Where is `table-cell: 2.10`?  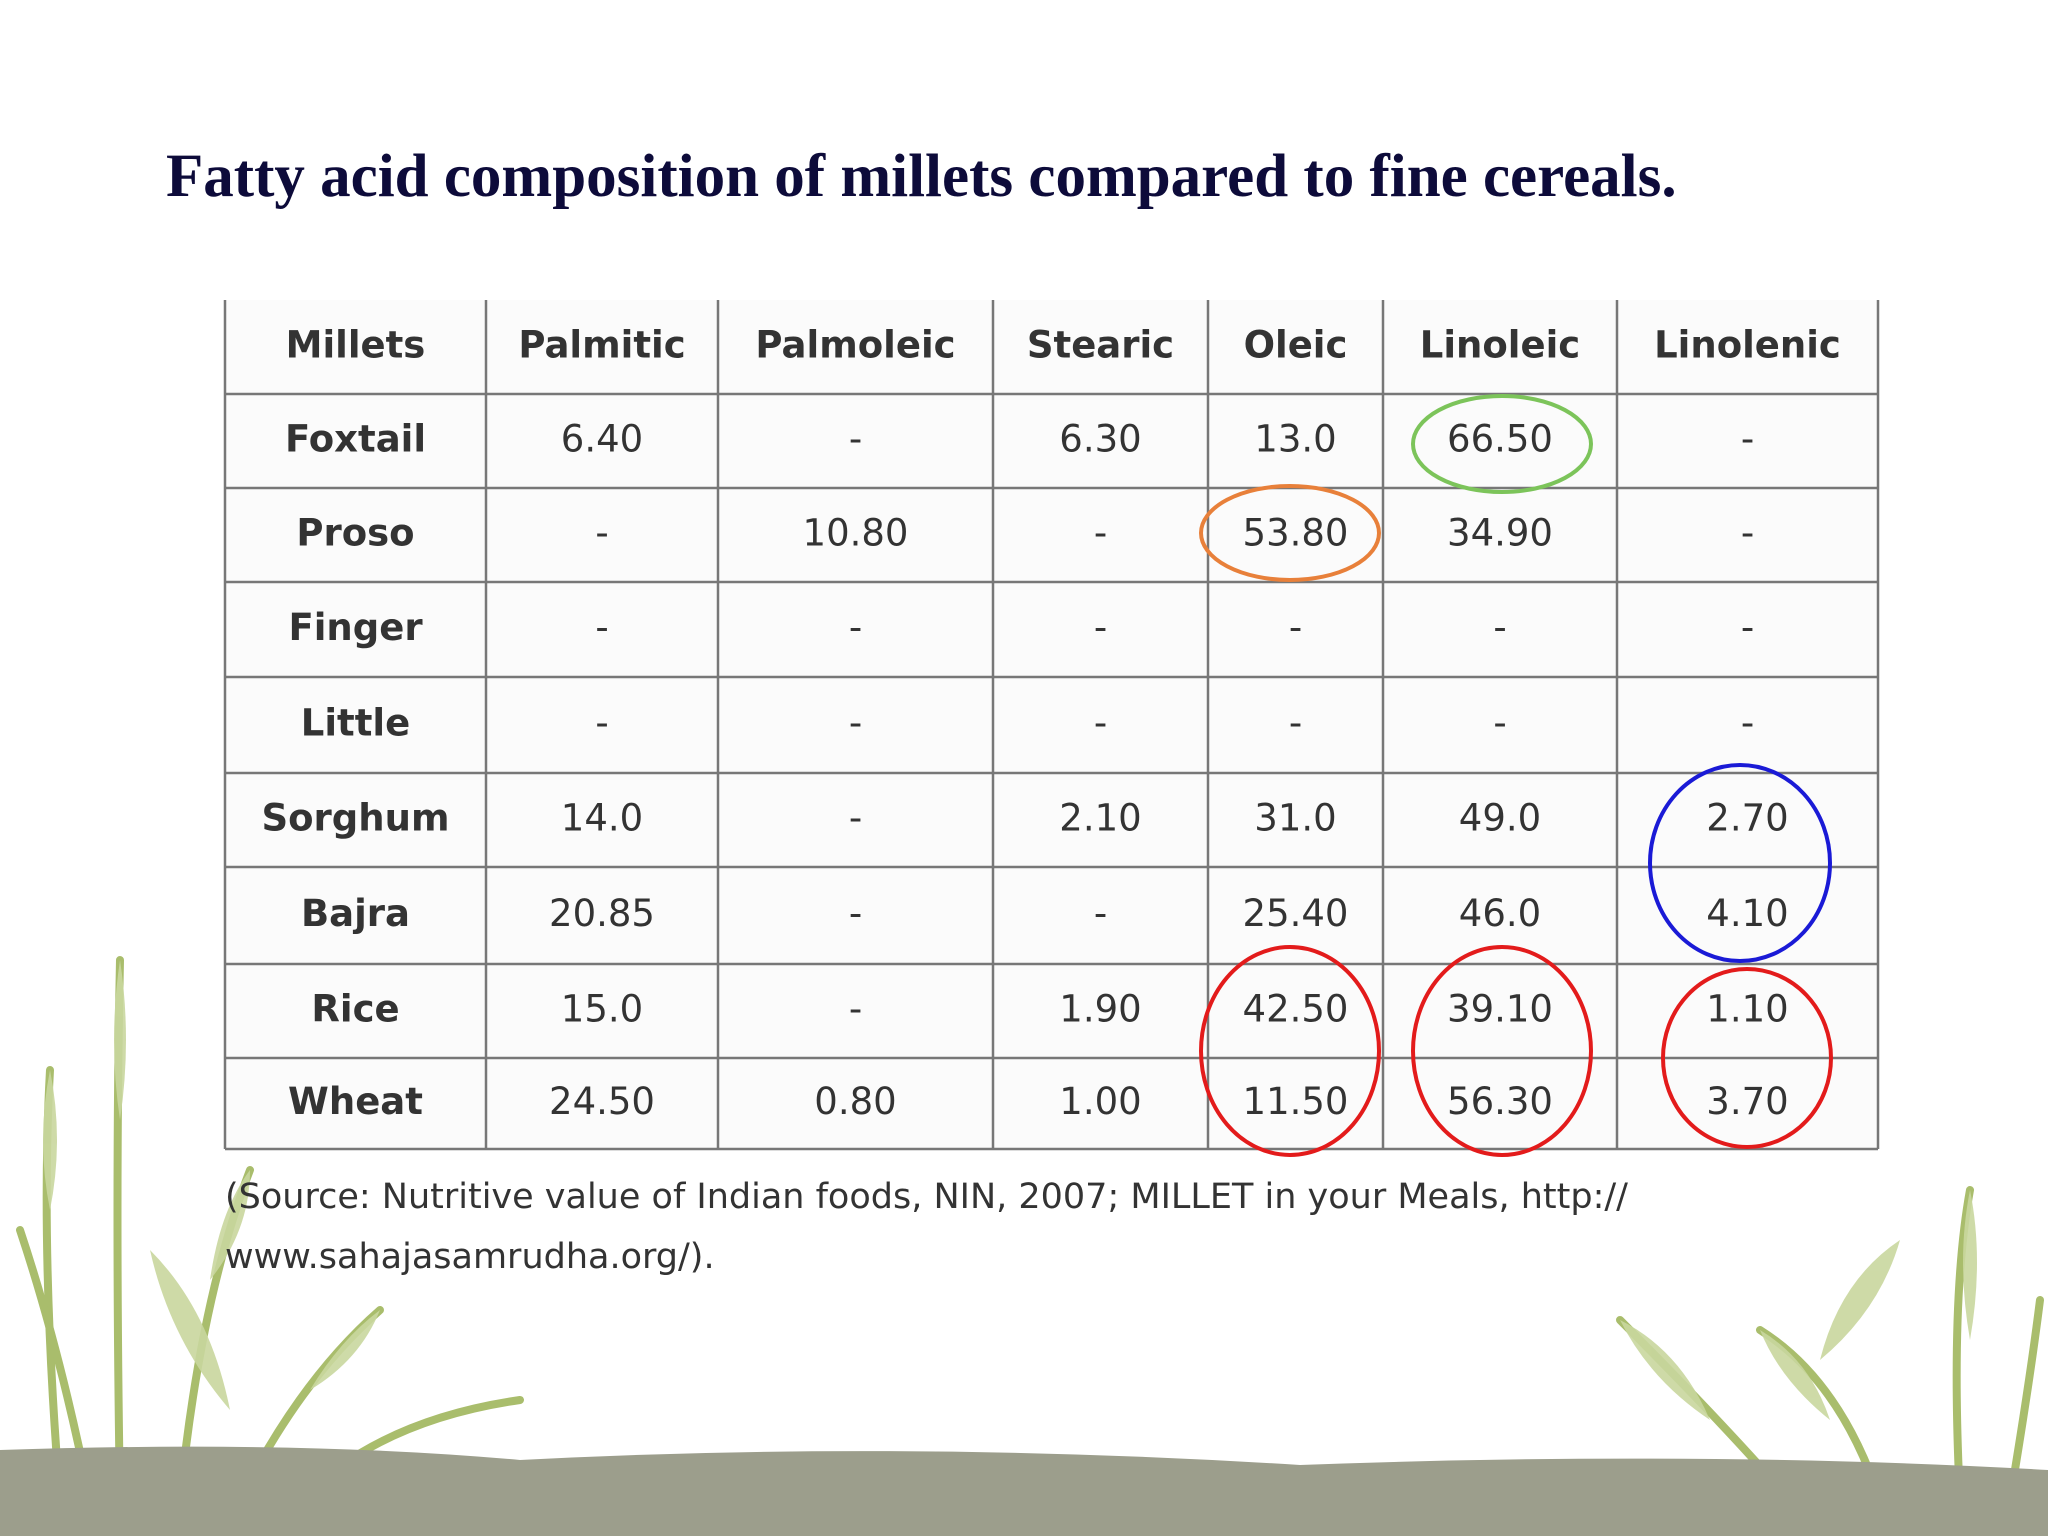 table-cell: 2.10 is located at coordinates (1100, 818).